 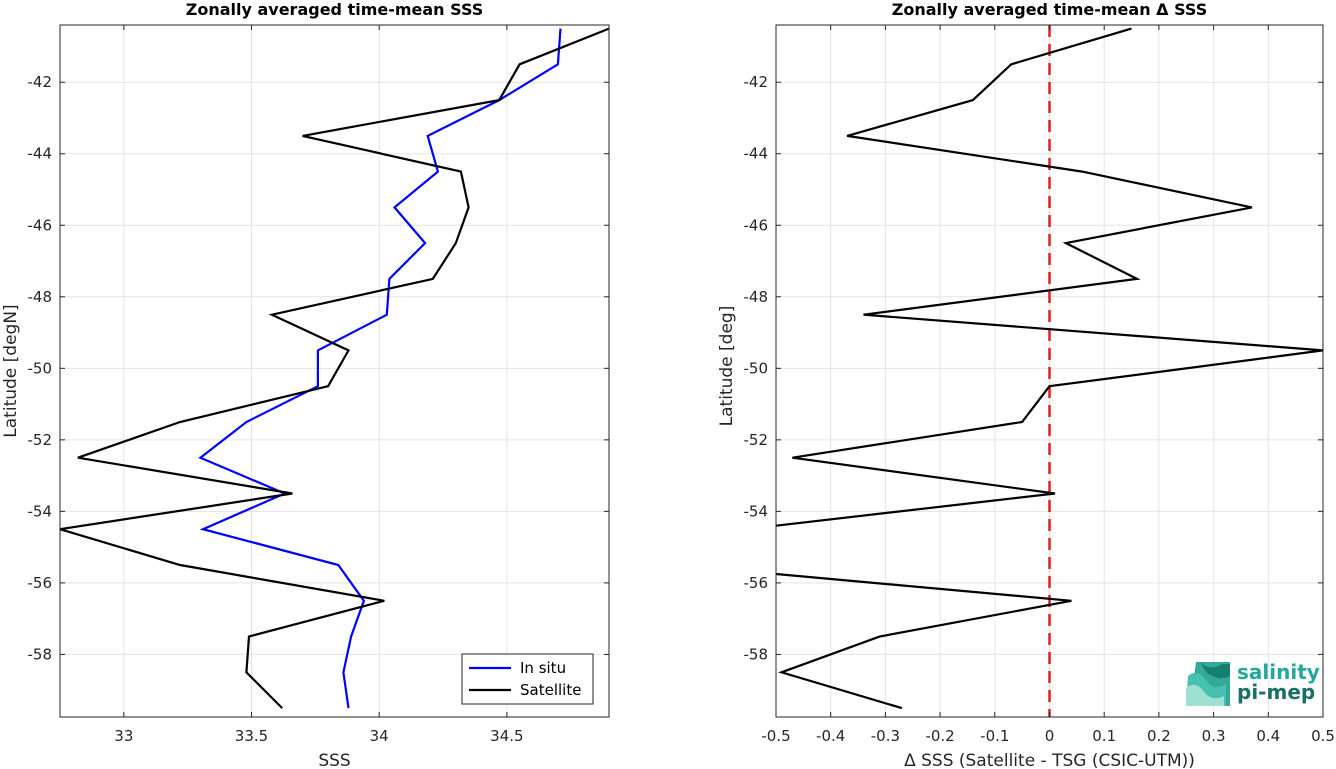 I want to click on salinity-pi-mep-logo: salinity pi-mep, so click(x=1253, y=683).